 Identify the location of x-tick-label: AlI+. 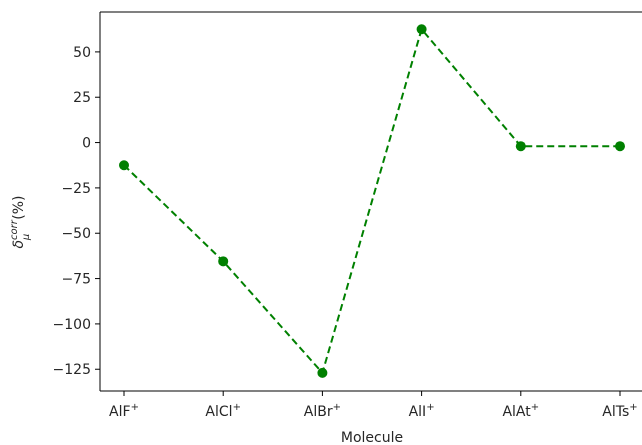
(422, 411).